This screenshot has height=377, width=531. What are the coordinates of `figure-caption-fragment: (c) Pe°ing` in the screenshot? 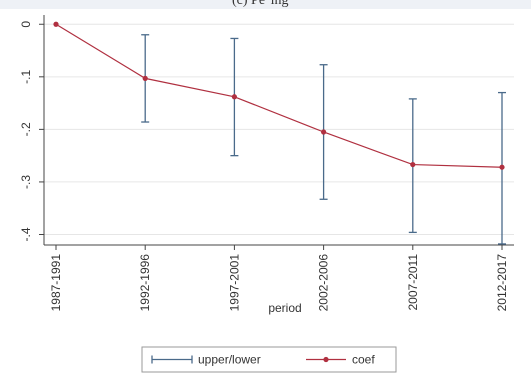 It's located at (260, 4).